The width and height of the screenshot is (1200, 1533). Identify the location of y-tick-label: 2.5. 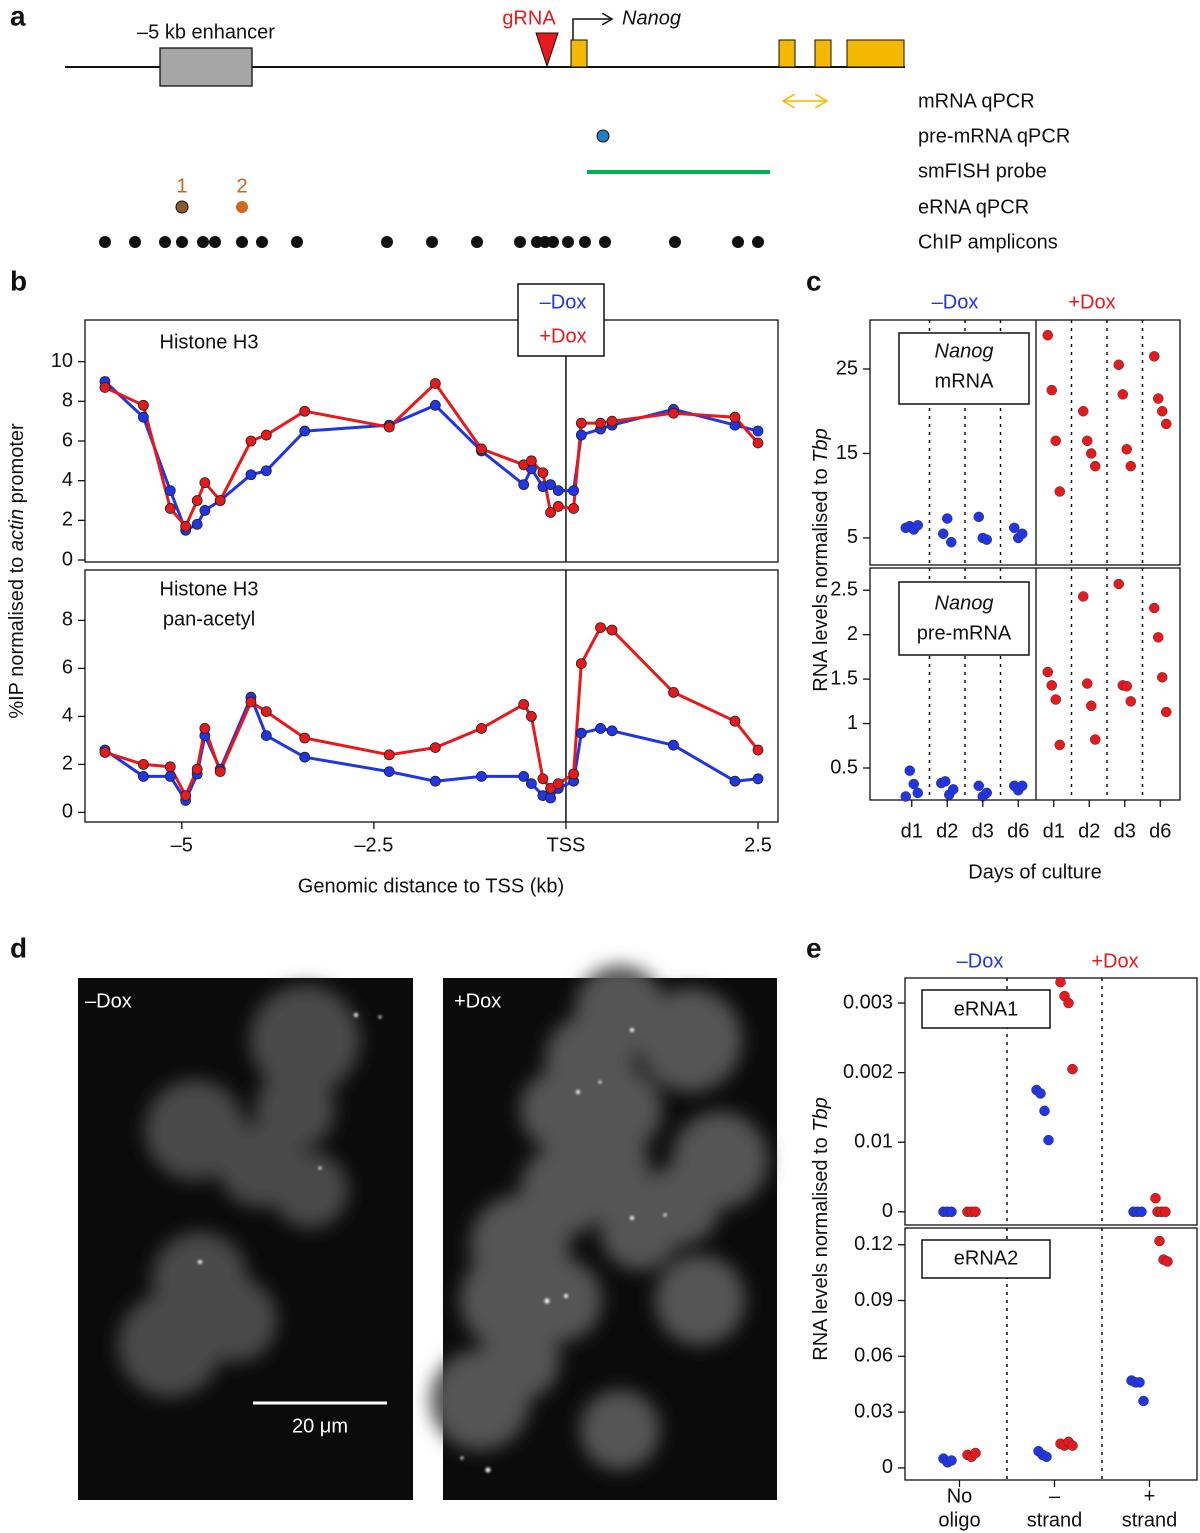
(844, 590).